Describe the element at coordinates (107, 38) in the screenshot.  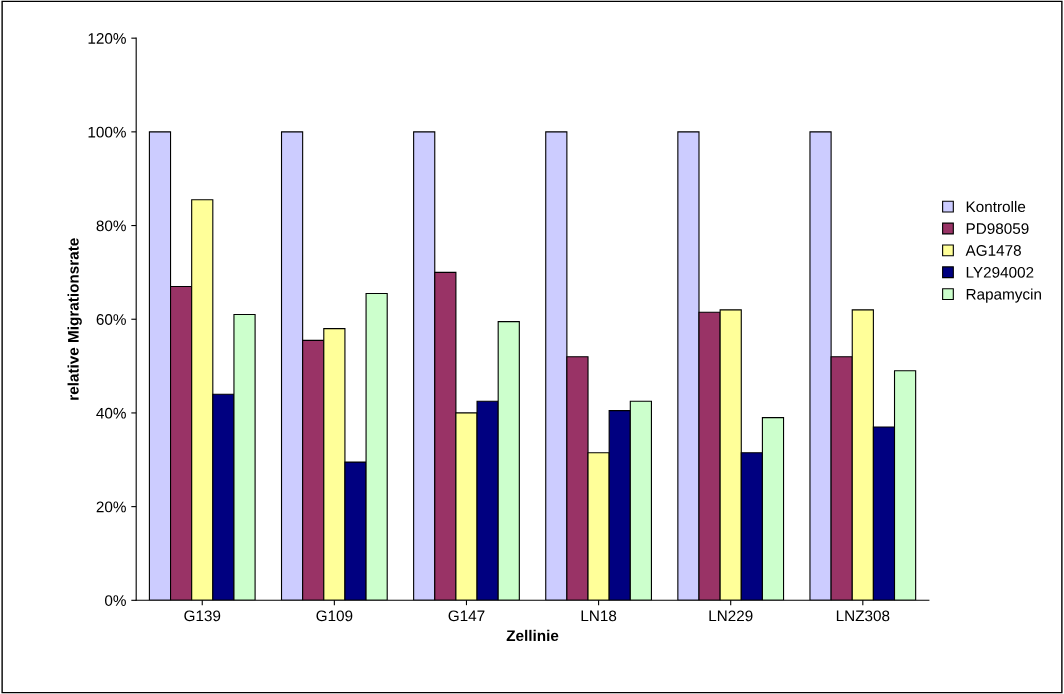
I see `y-tick-label: 120%` at that location.